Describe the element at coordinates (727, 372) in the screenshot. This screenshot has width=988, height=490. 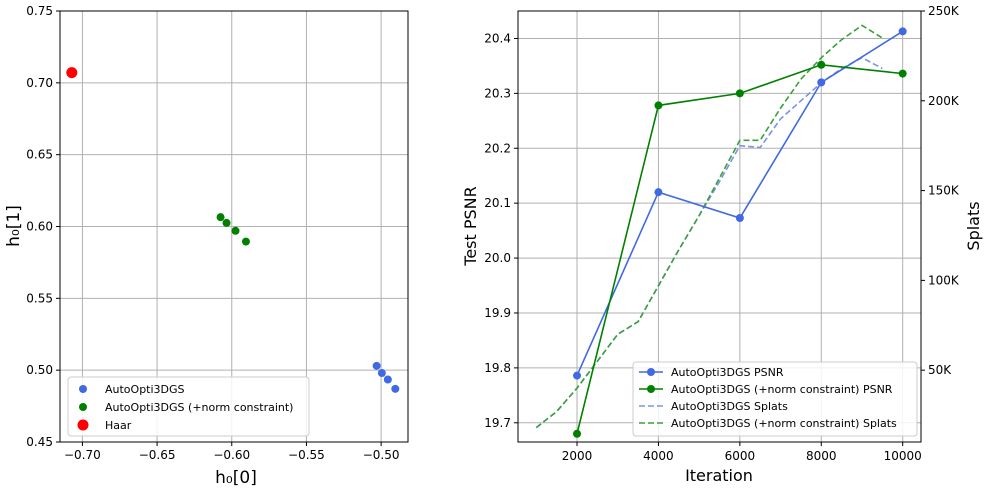
I see `line-legend-label: AutoOpti3DGS PSNR` at that location.